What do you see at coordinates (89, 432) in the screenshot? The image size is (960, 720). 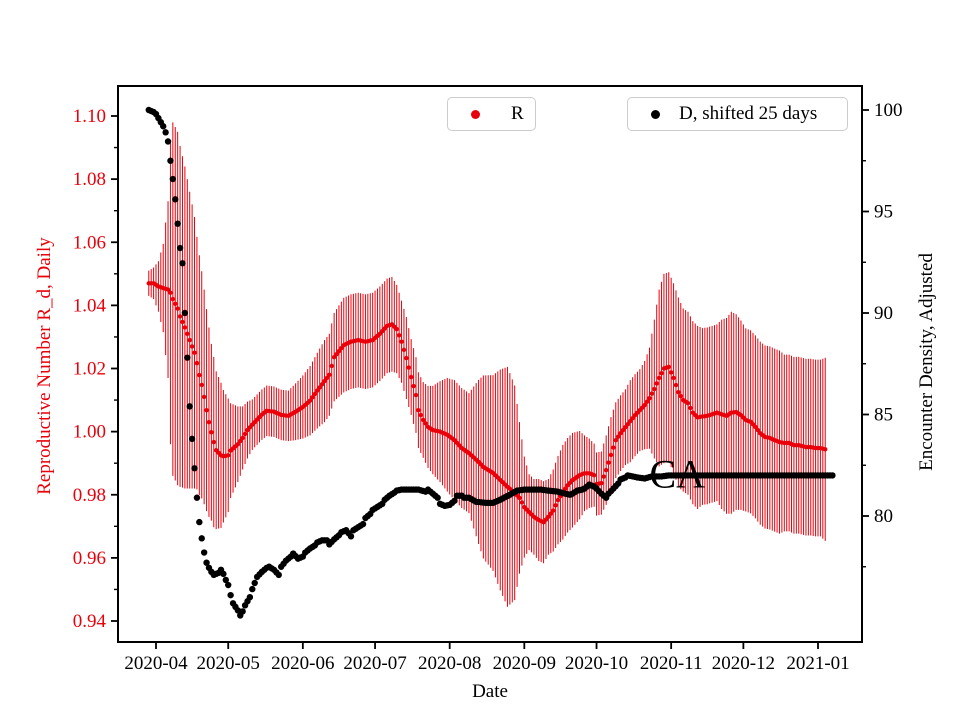 I see `svg-text: 1.00` at bounding box center [89, 432].